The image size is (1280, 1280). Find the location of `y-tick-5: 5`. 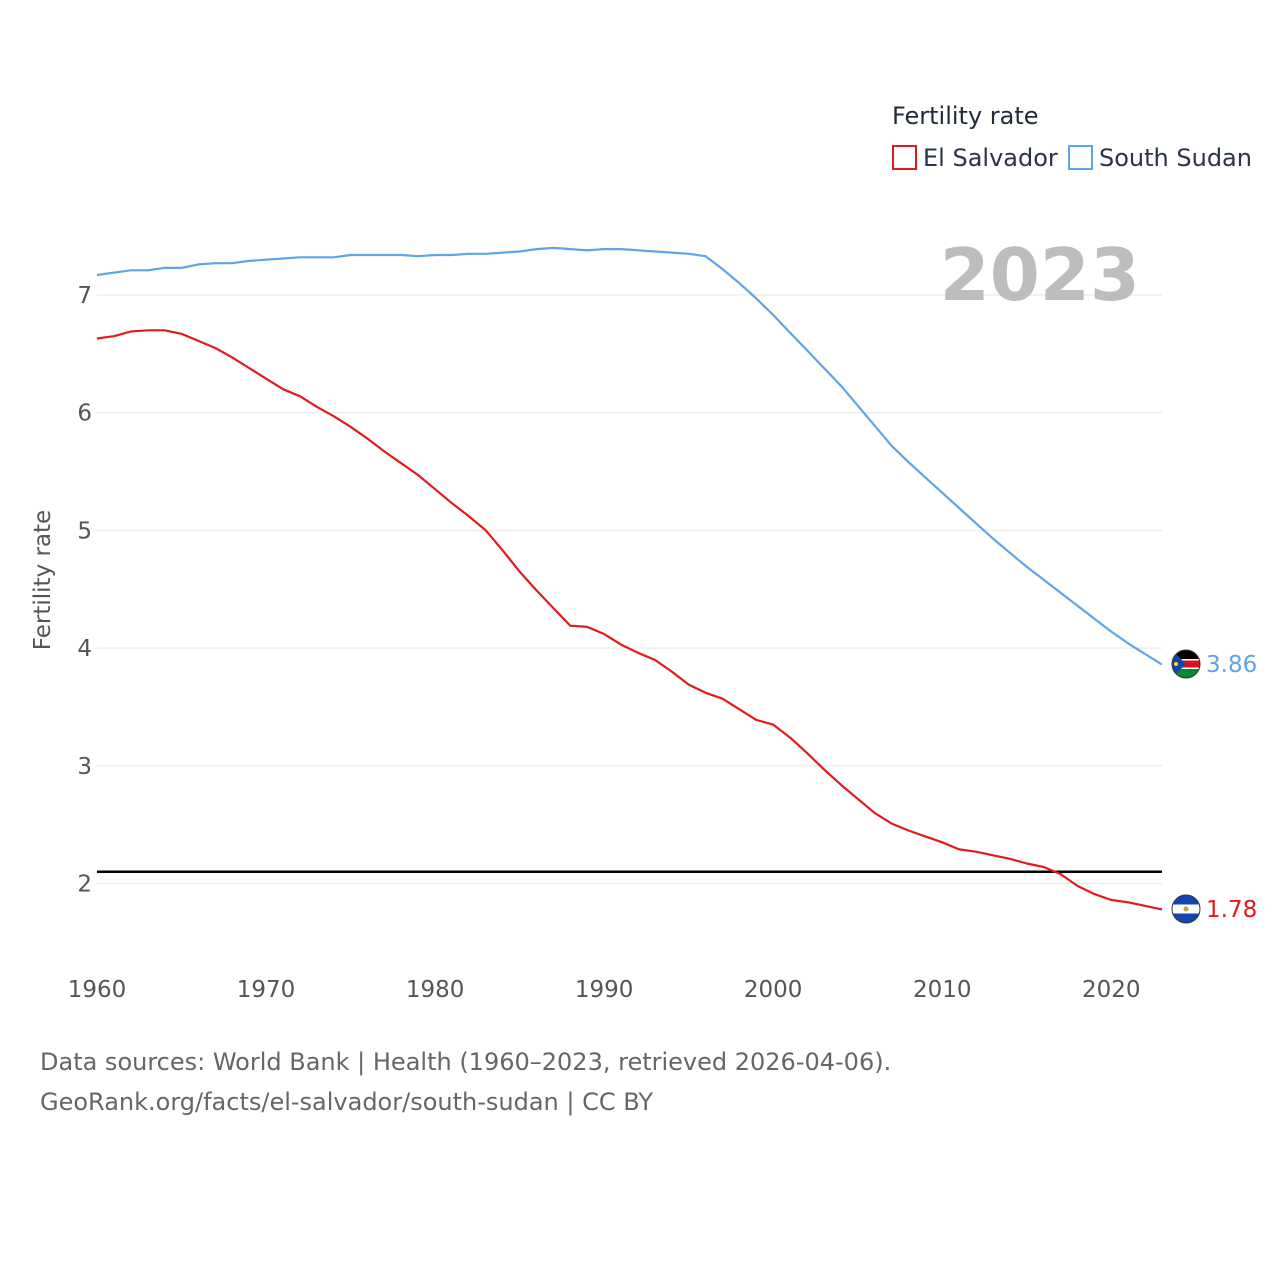

y-tick-5: 5 is located at coordinates (84, 531).